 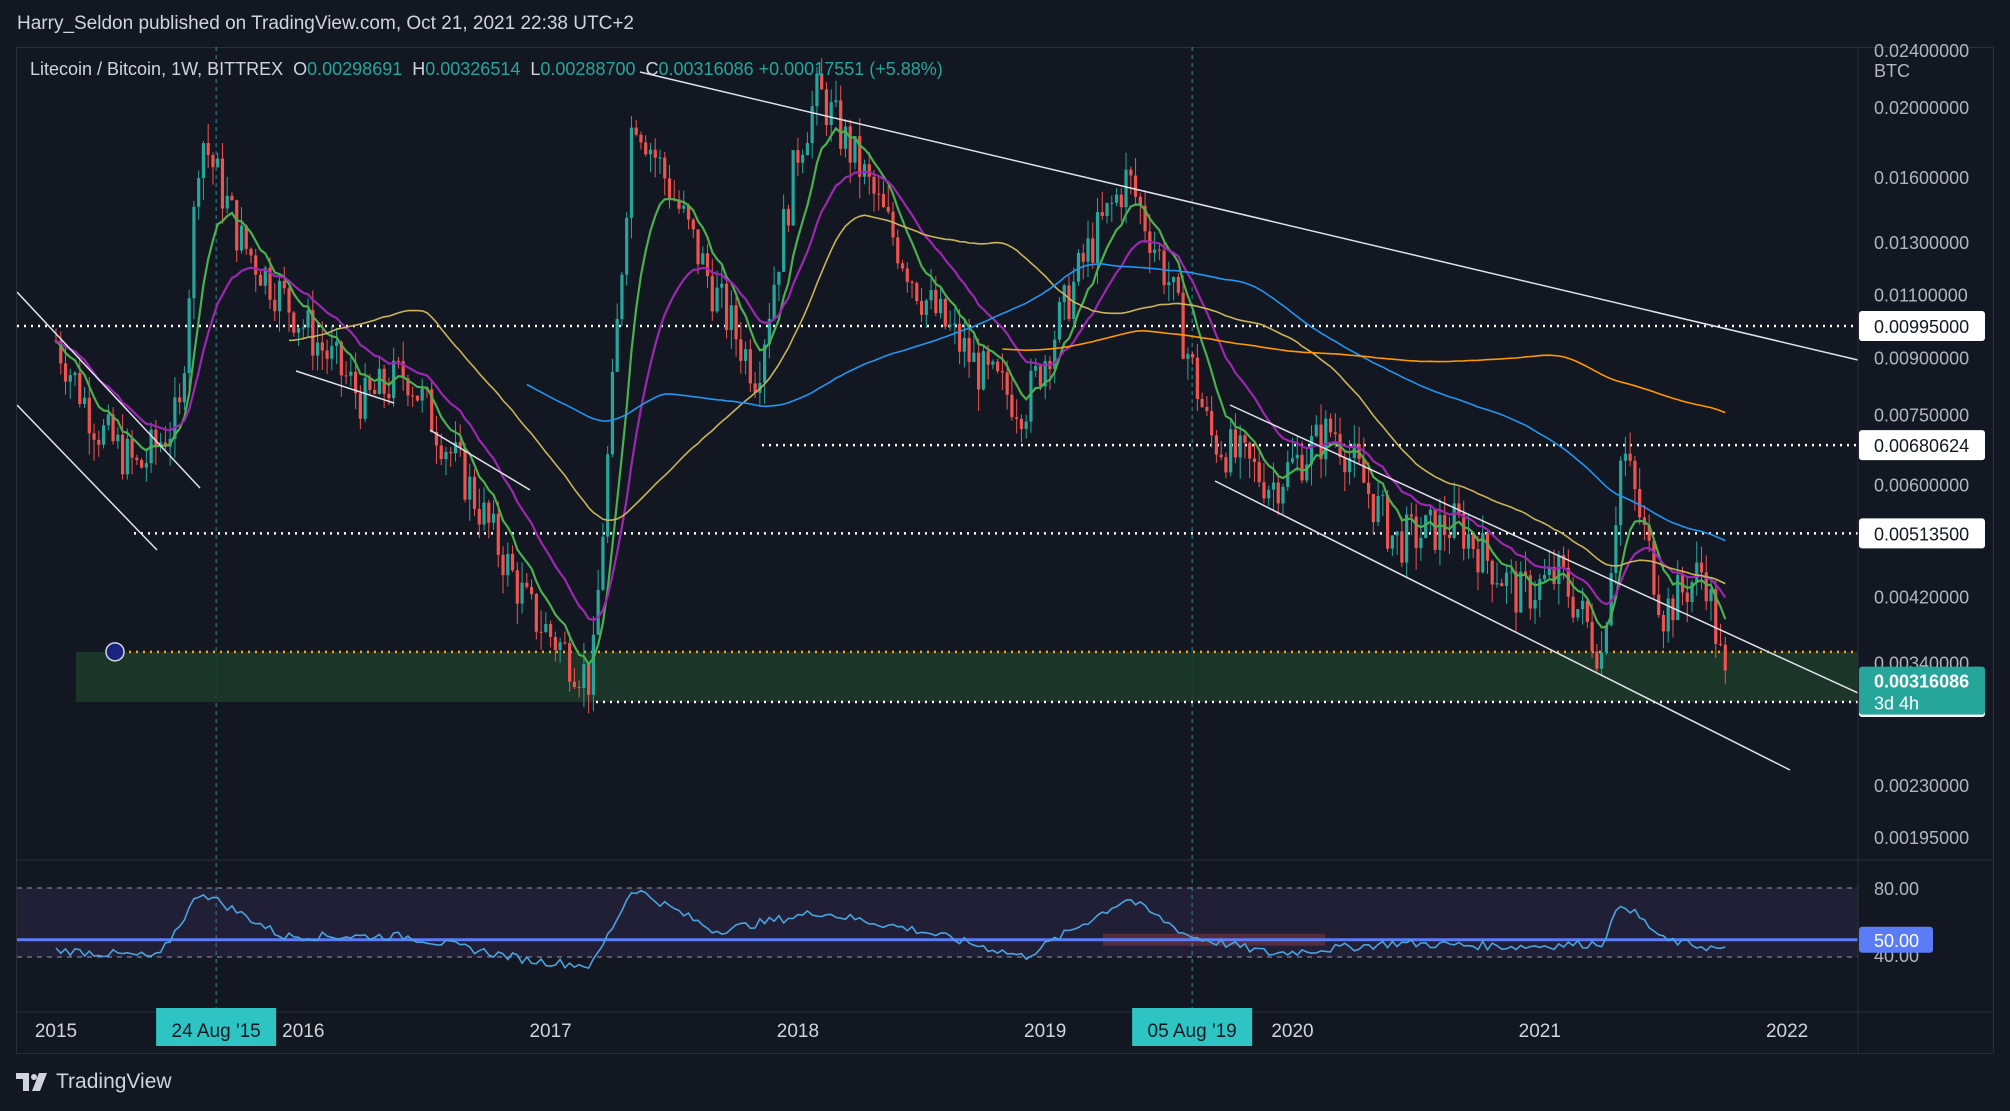 I want to click on trendline-channel-lower-2015, so click(x=87, y=477).